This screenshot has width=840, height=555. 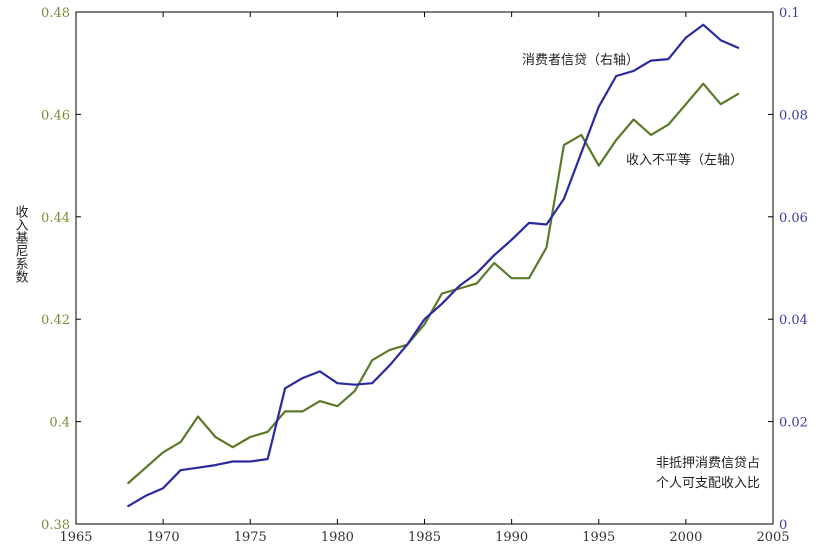 What do you see at coordinates (75, 537) in the screenshot?
I see `x-tick-label: 1965` at bounding box center [75, 537].